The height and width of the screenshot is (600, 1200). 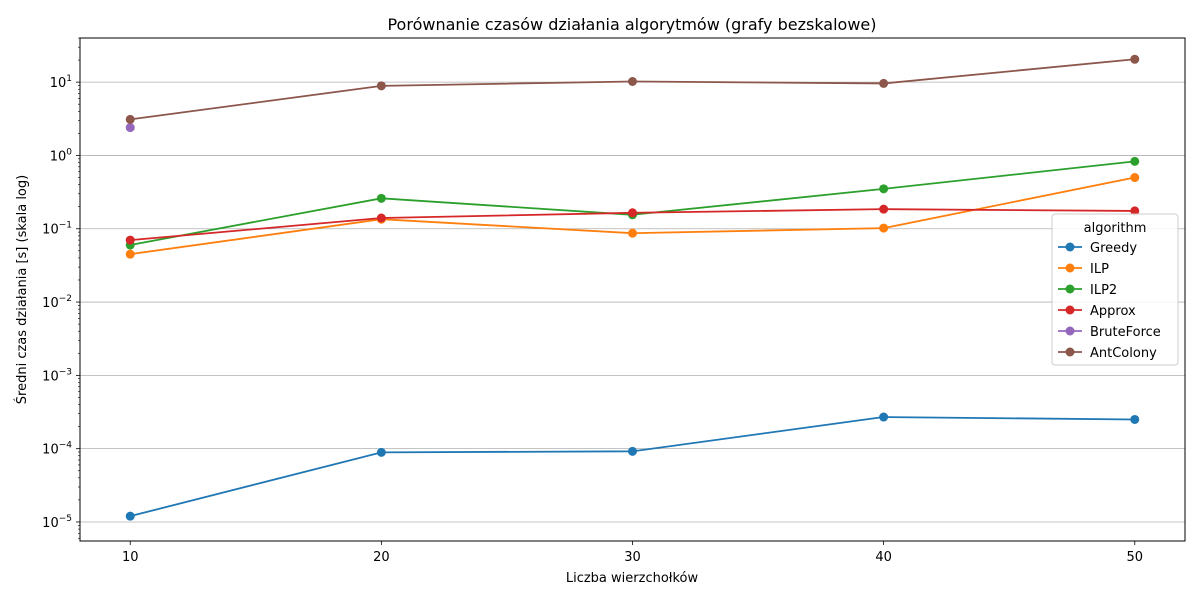 I want to click on x-tick-label: 40, so click(x=883, y=557).